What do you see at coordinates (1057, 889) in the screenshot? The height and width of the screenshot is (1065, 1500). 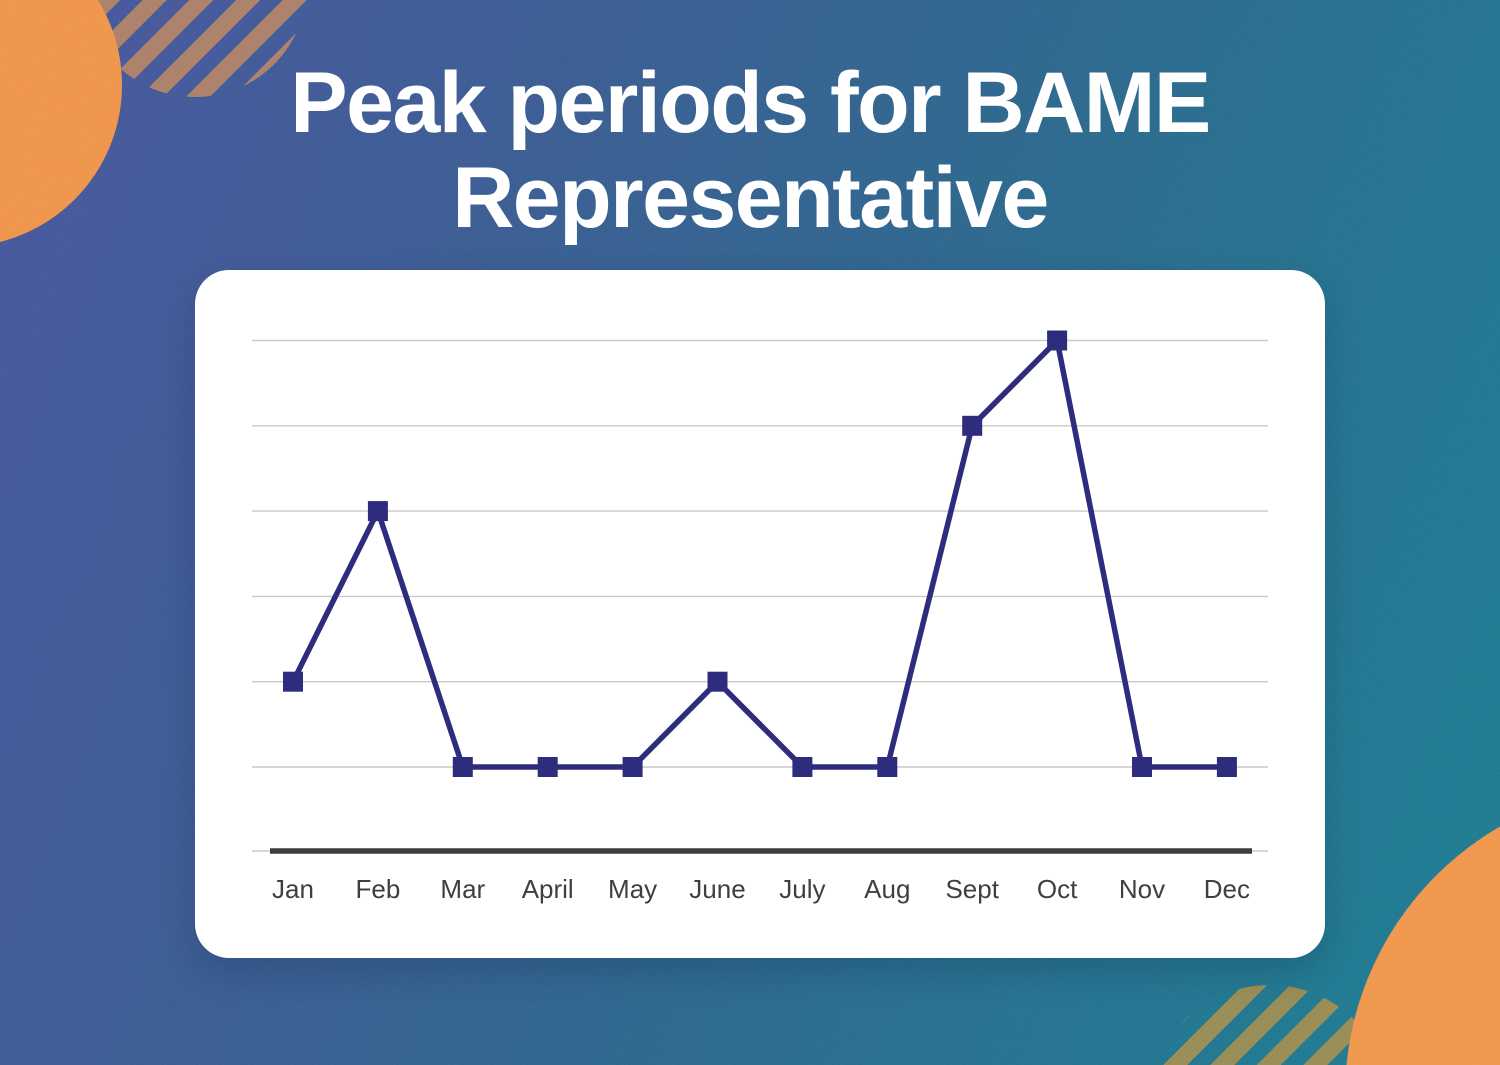 I see `x-tick-label: Oct` at bounding box center [1057, 889].